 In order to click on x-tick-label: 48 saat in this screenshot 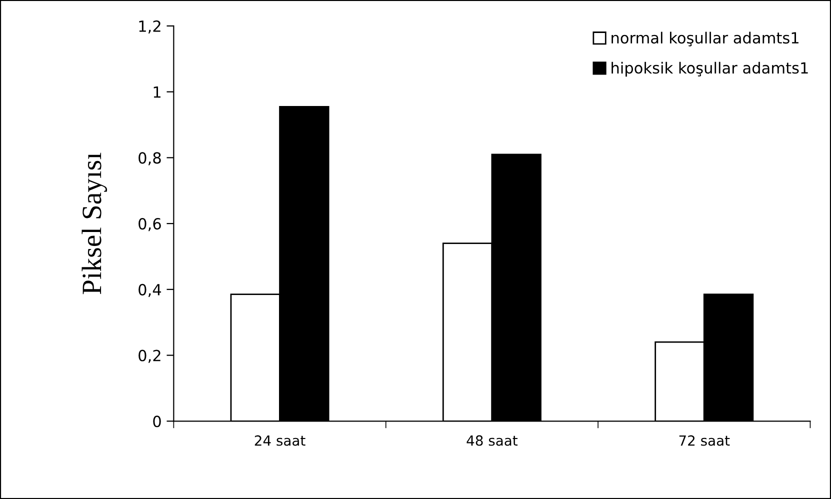, I will do `click(492, 440)`.